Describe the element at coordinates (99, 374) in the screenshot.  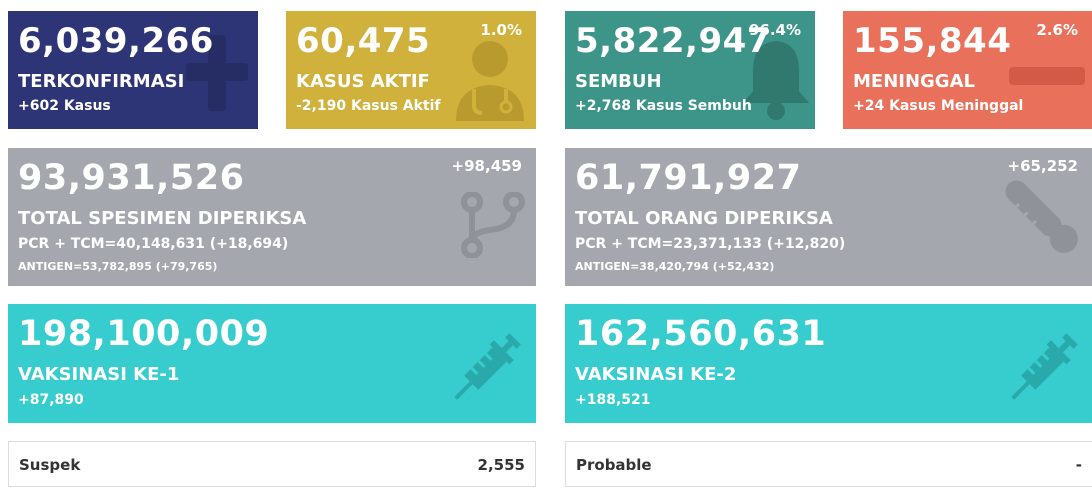
I see `vaccine1-label: VAKSINASI KE-1` at that location.